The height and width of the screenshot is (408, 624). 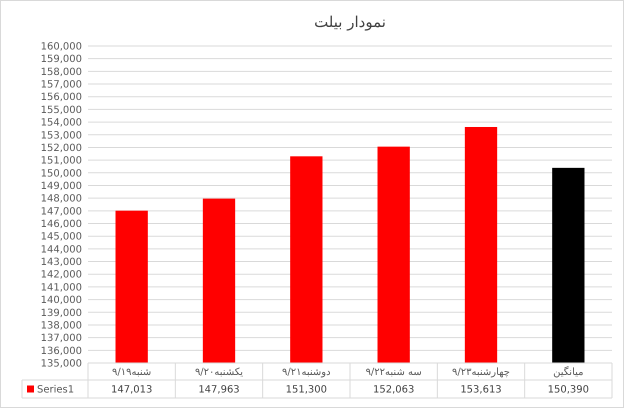 I want to click on y-tick-label: 154,000, so click(x=61, y=123).